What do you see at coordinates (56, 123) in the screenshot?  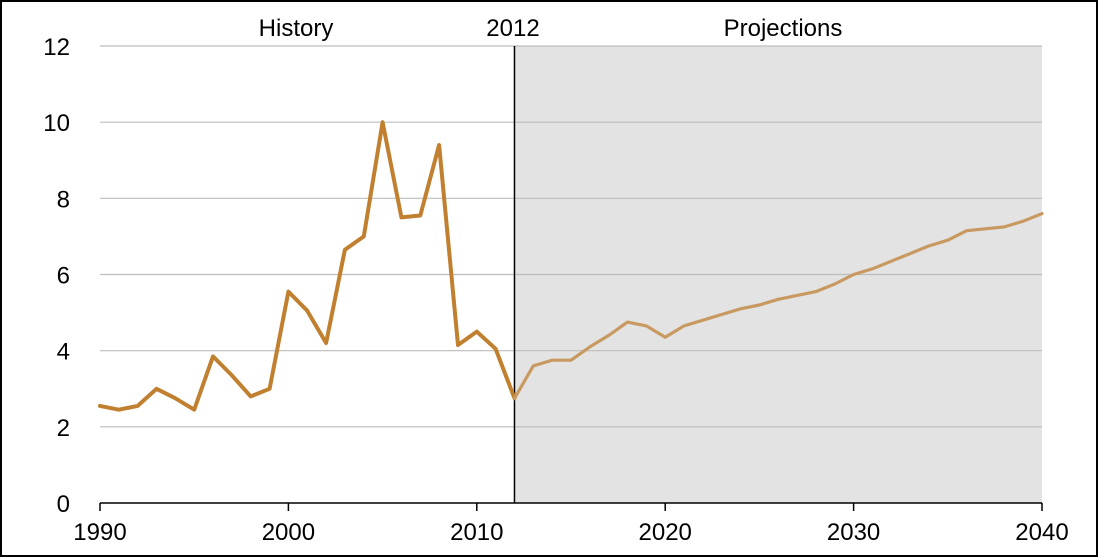 I see `y-tick-label: 10` at bounding box center [56, 123].